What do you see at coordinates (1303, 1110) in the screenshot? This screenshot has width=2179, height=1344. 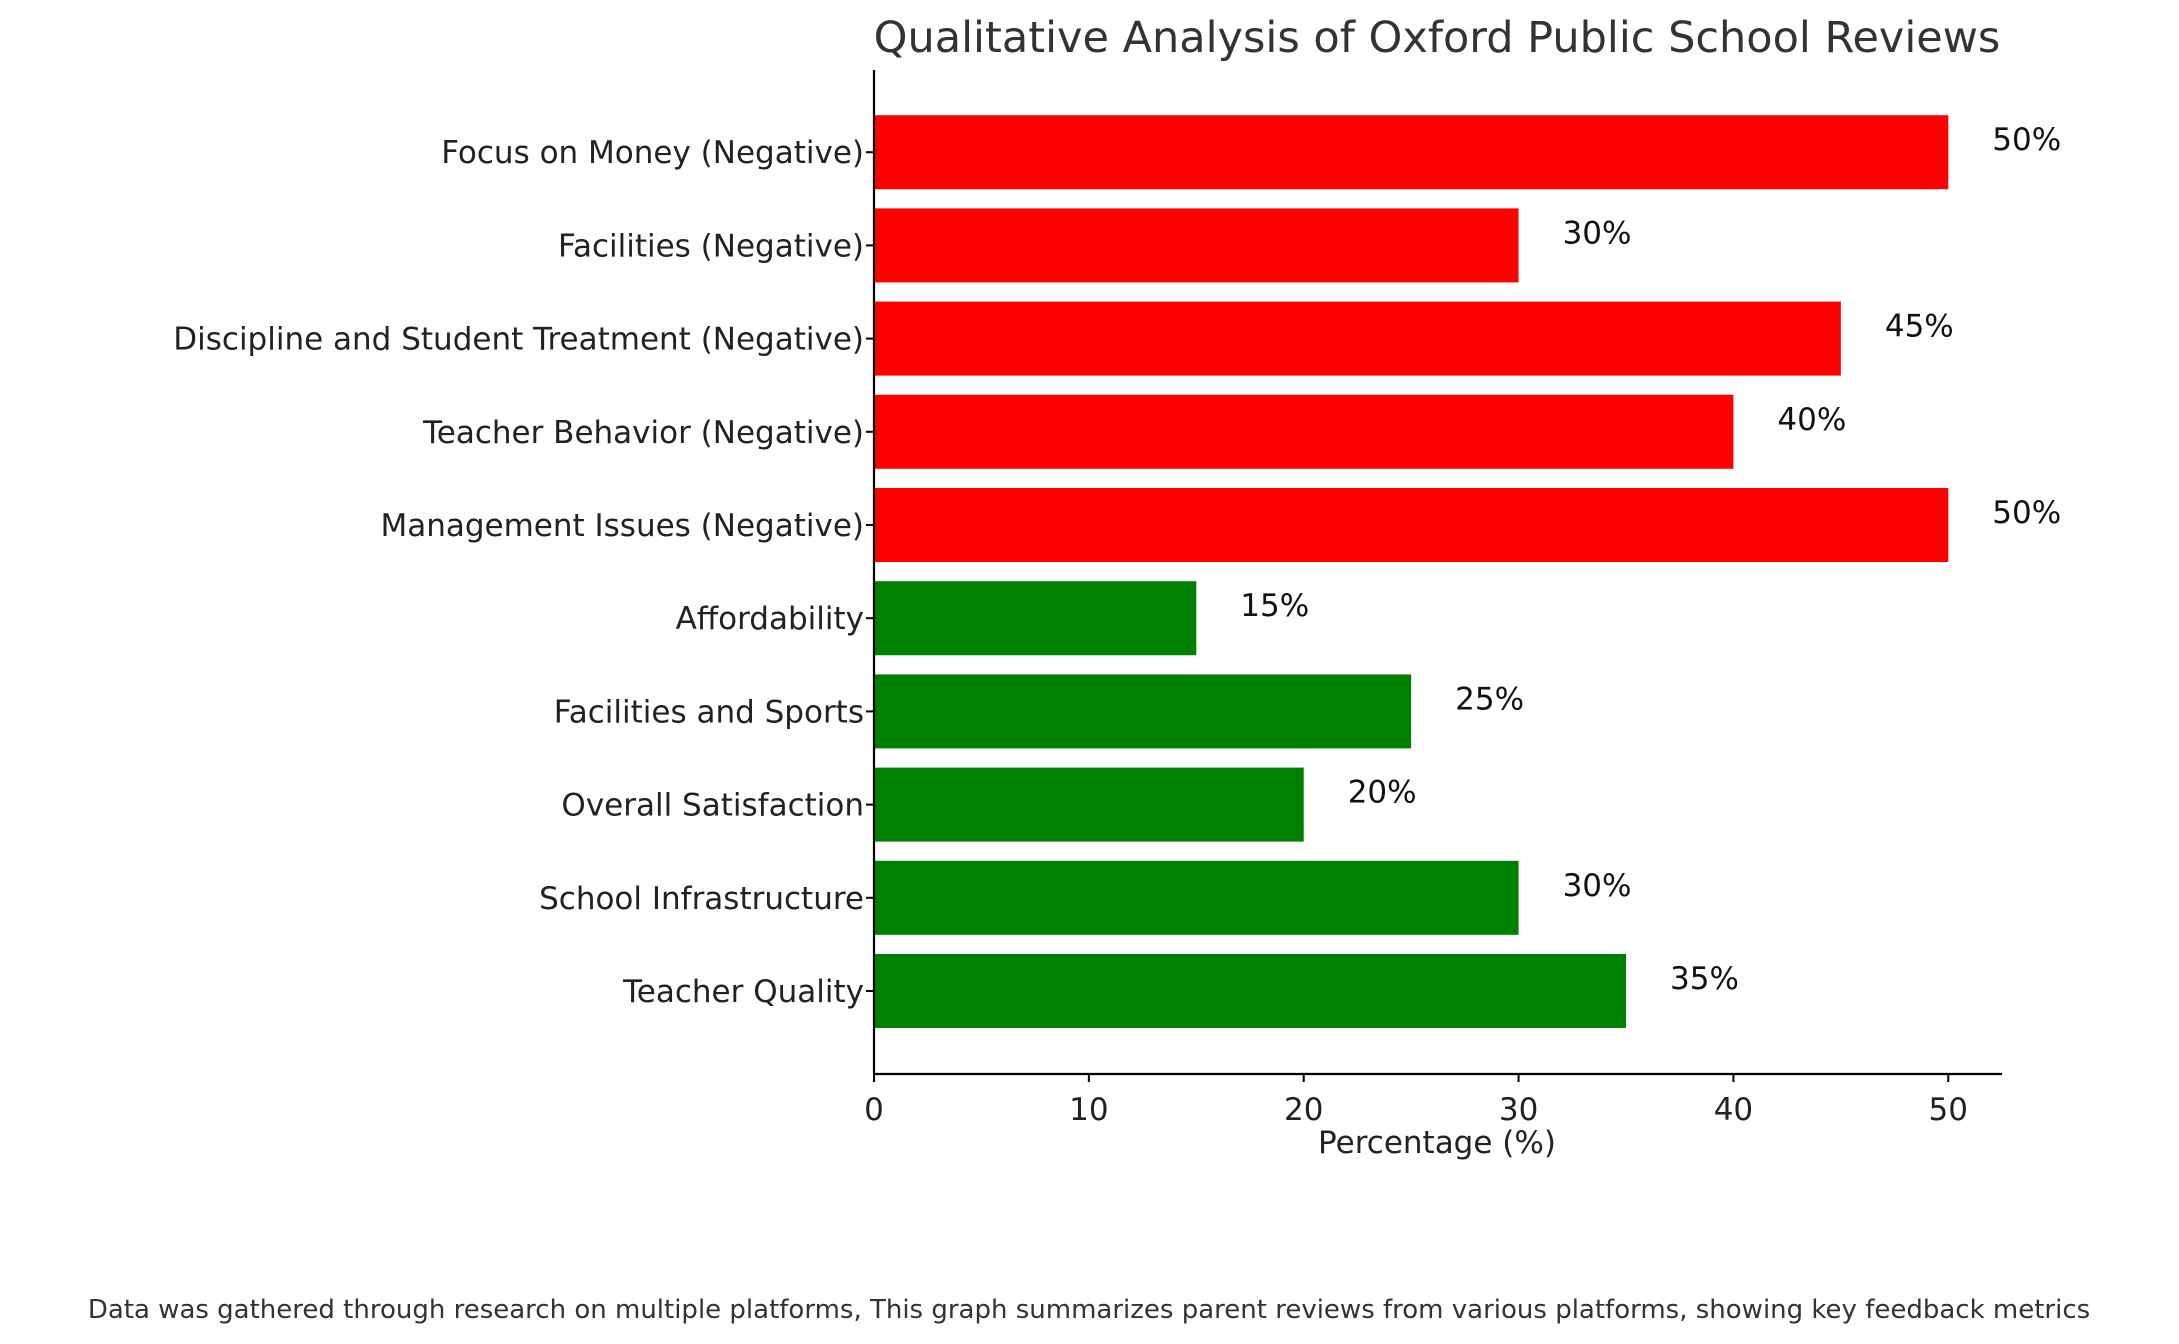 I see `x-tick-label-20: 20` at bounding box center [1303, 1110].